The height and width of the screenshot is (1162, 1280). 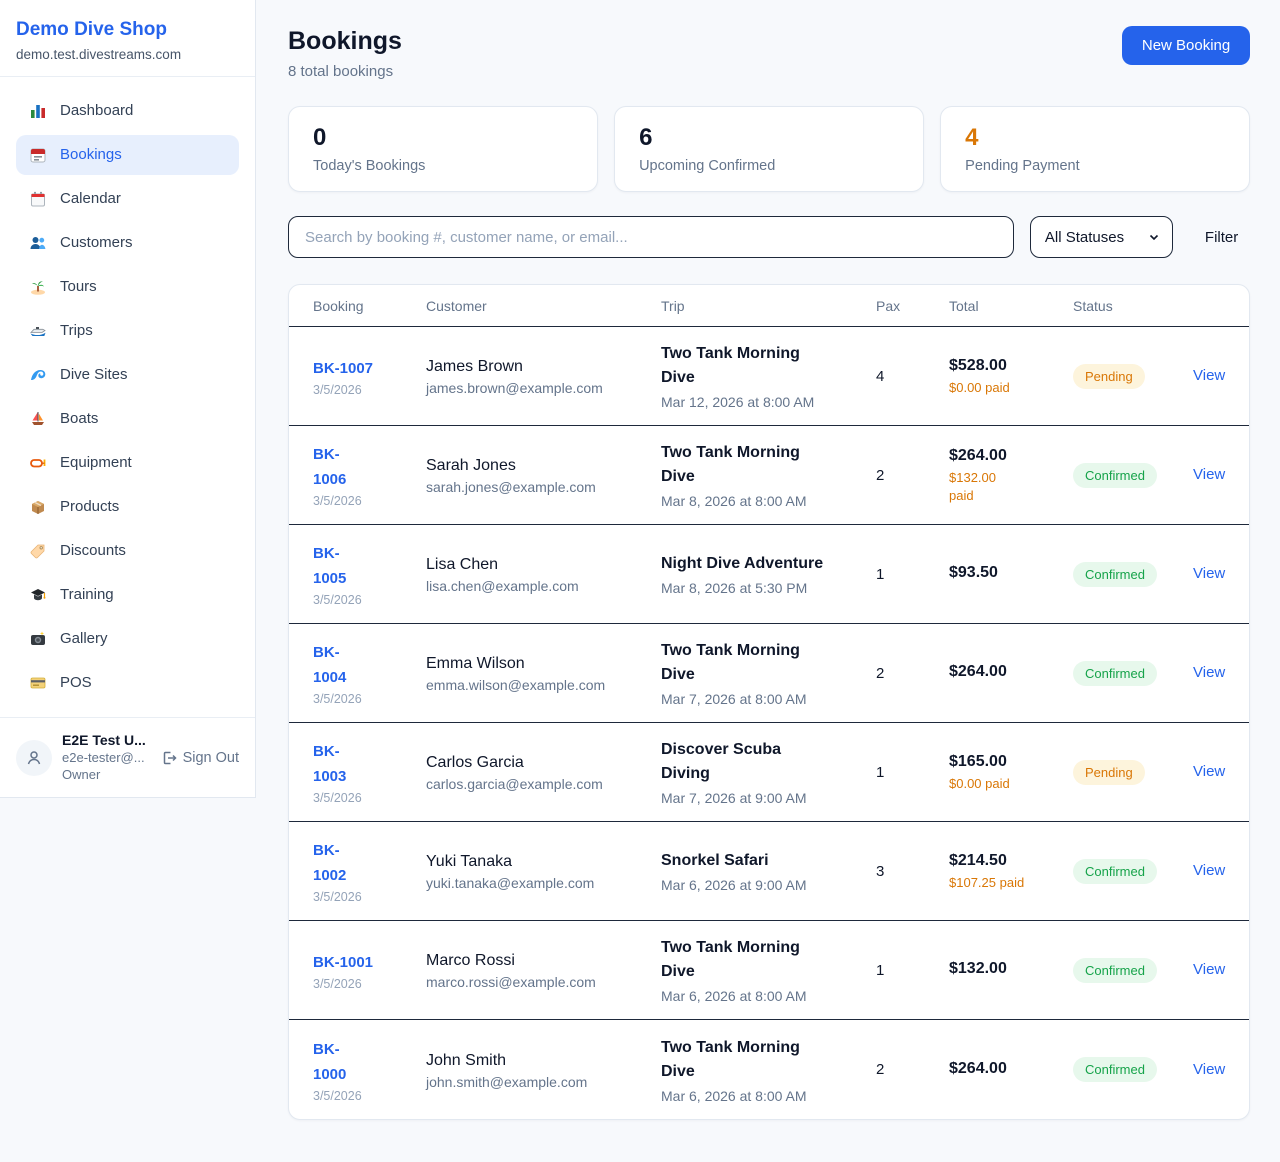 What do you see at coordinates (96, 462) in the screenshot?
I see `sidebar-item-label: Equipment` at bounding box center [96, 462].